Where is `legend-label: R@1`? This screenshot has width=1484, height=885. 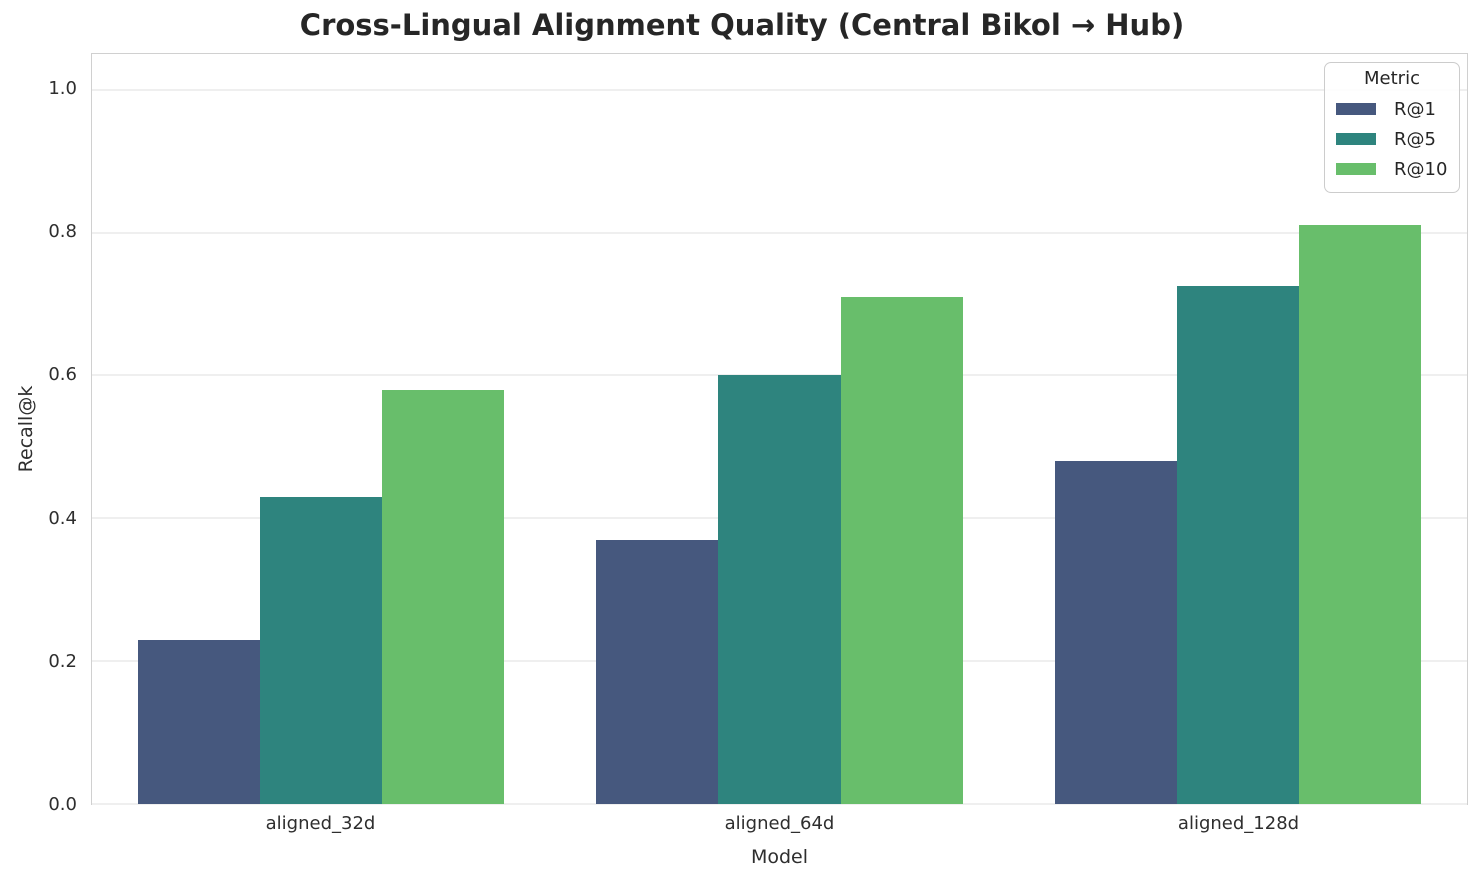 legend-label: R@1 is located at coordinates (1415, 109).